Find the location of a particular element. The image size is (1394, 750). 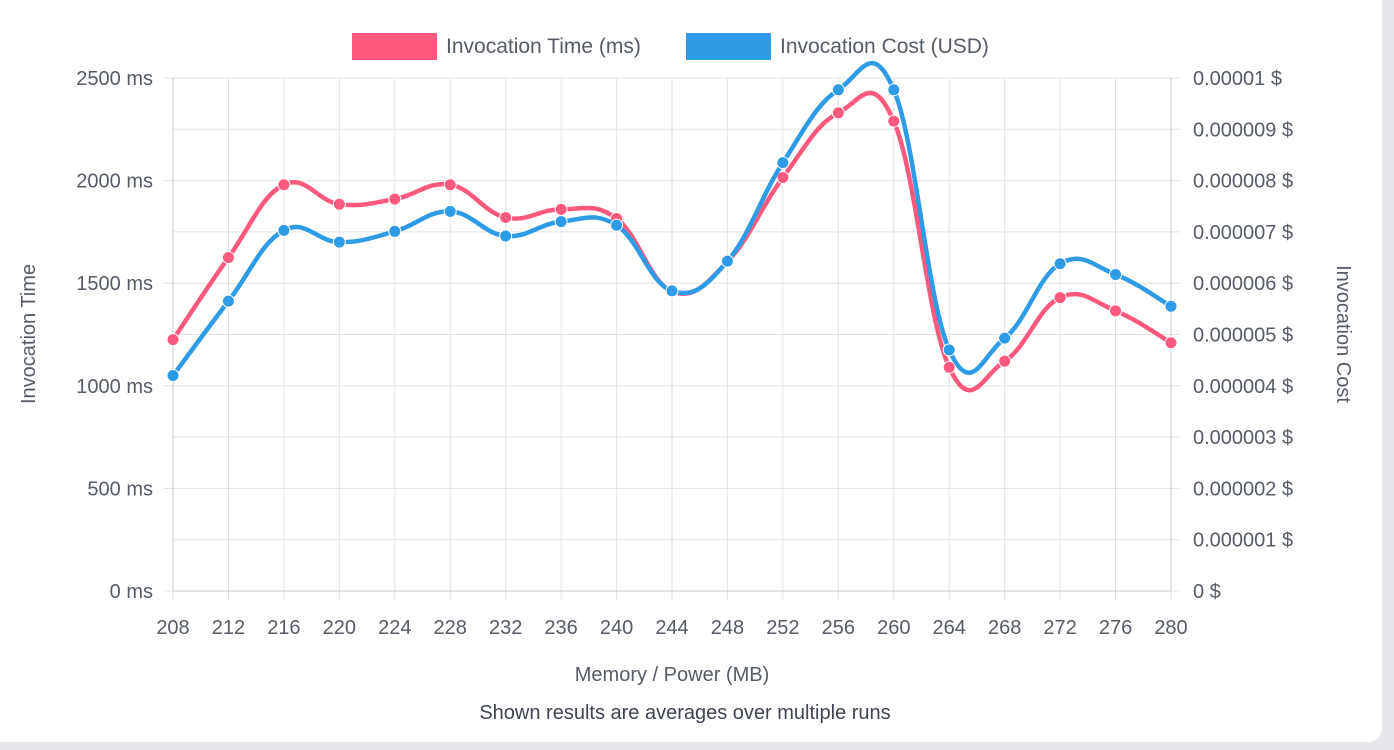

x-tick-label: 216 is located at coordinates (283, 628).